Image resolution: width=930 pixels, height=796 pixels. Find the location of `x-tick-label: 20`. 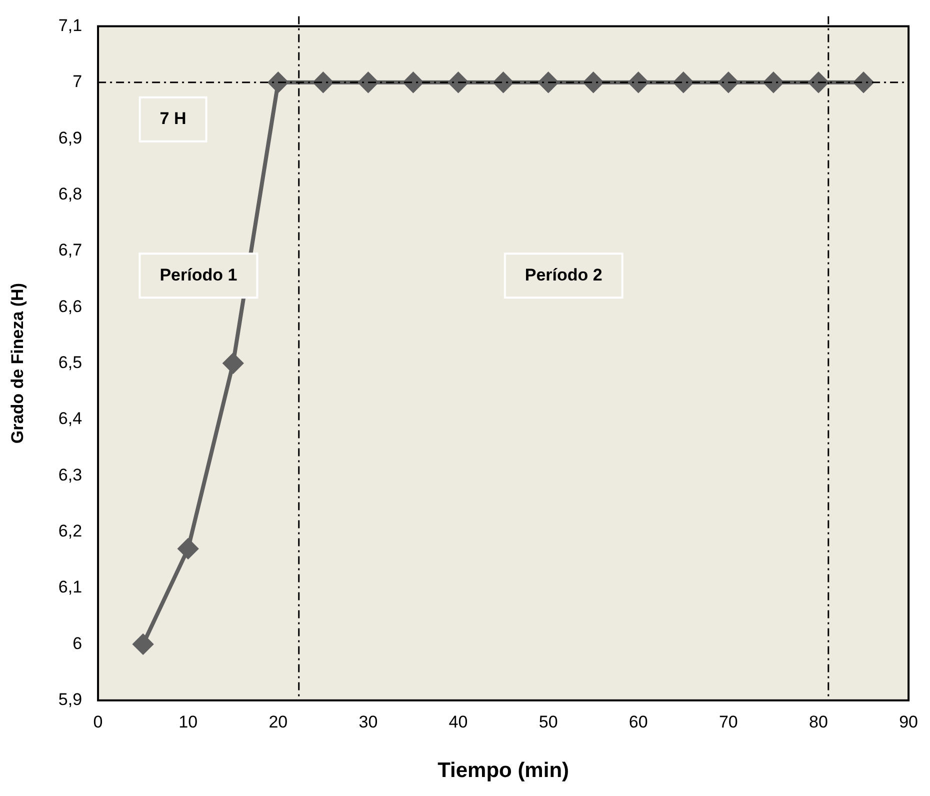

x-tick-label: 20 is located at coordinates (278, 722).